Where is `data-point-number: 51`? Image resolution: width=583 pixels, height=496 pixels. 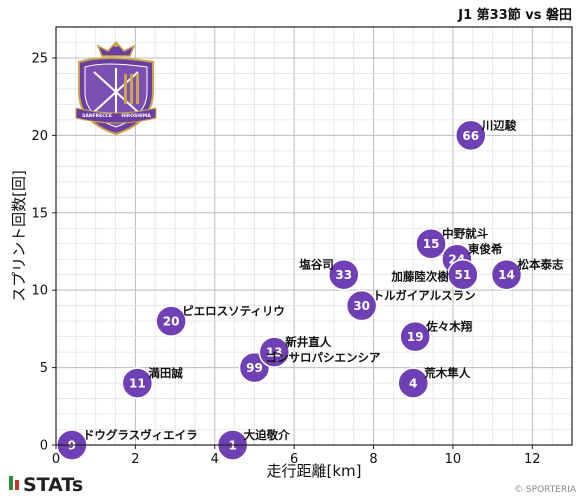 data-point-number: 51 is located at coordinates (462, 275).